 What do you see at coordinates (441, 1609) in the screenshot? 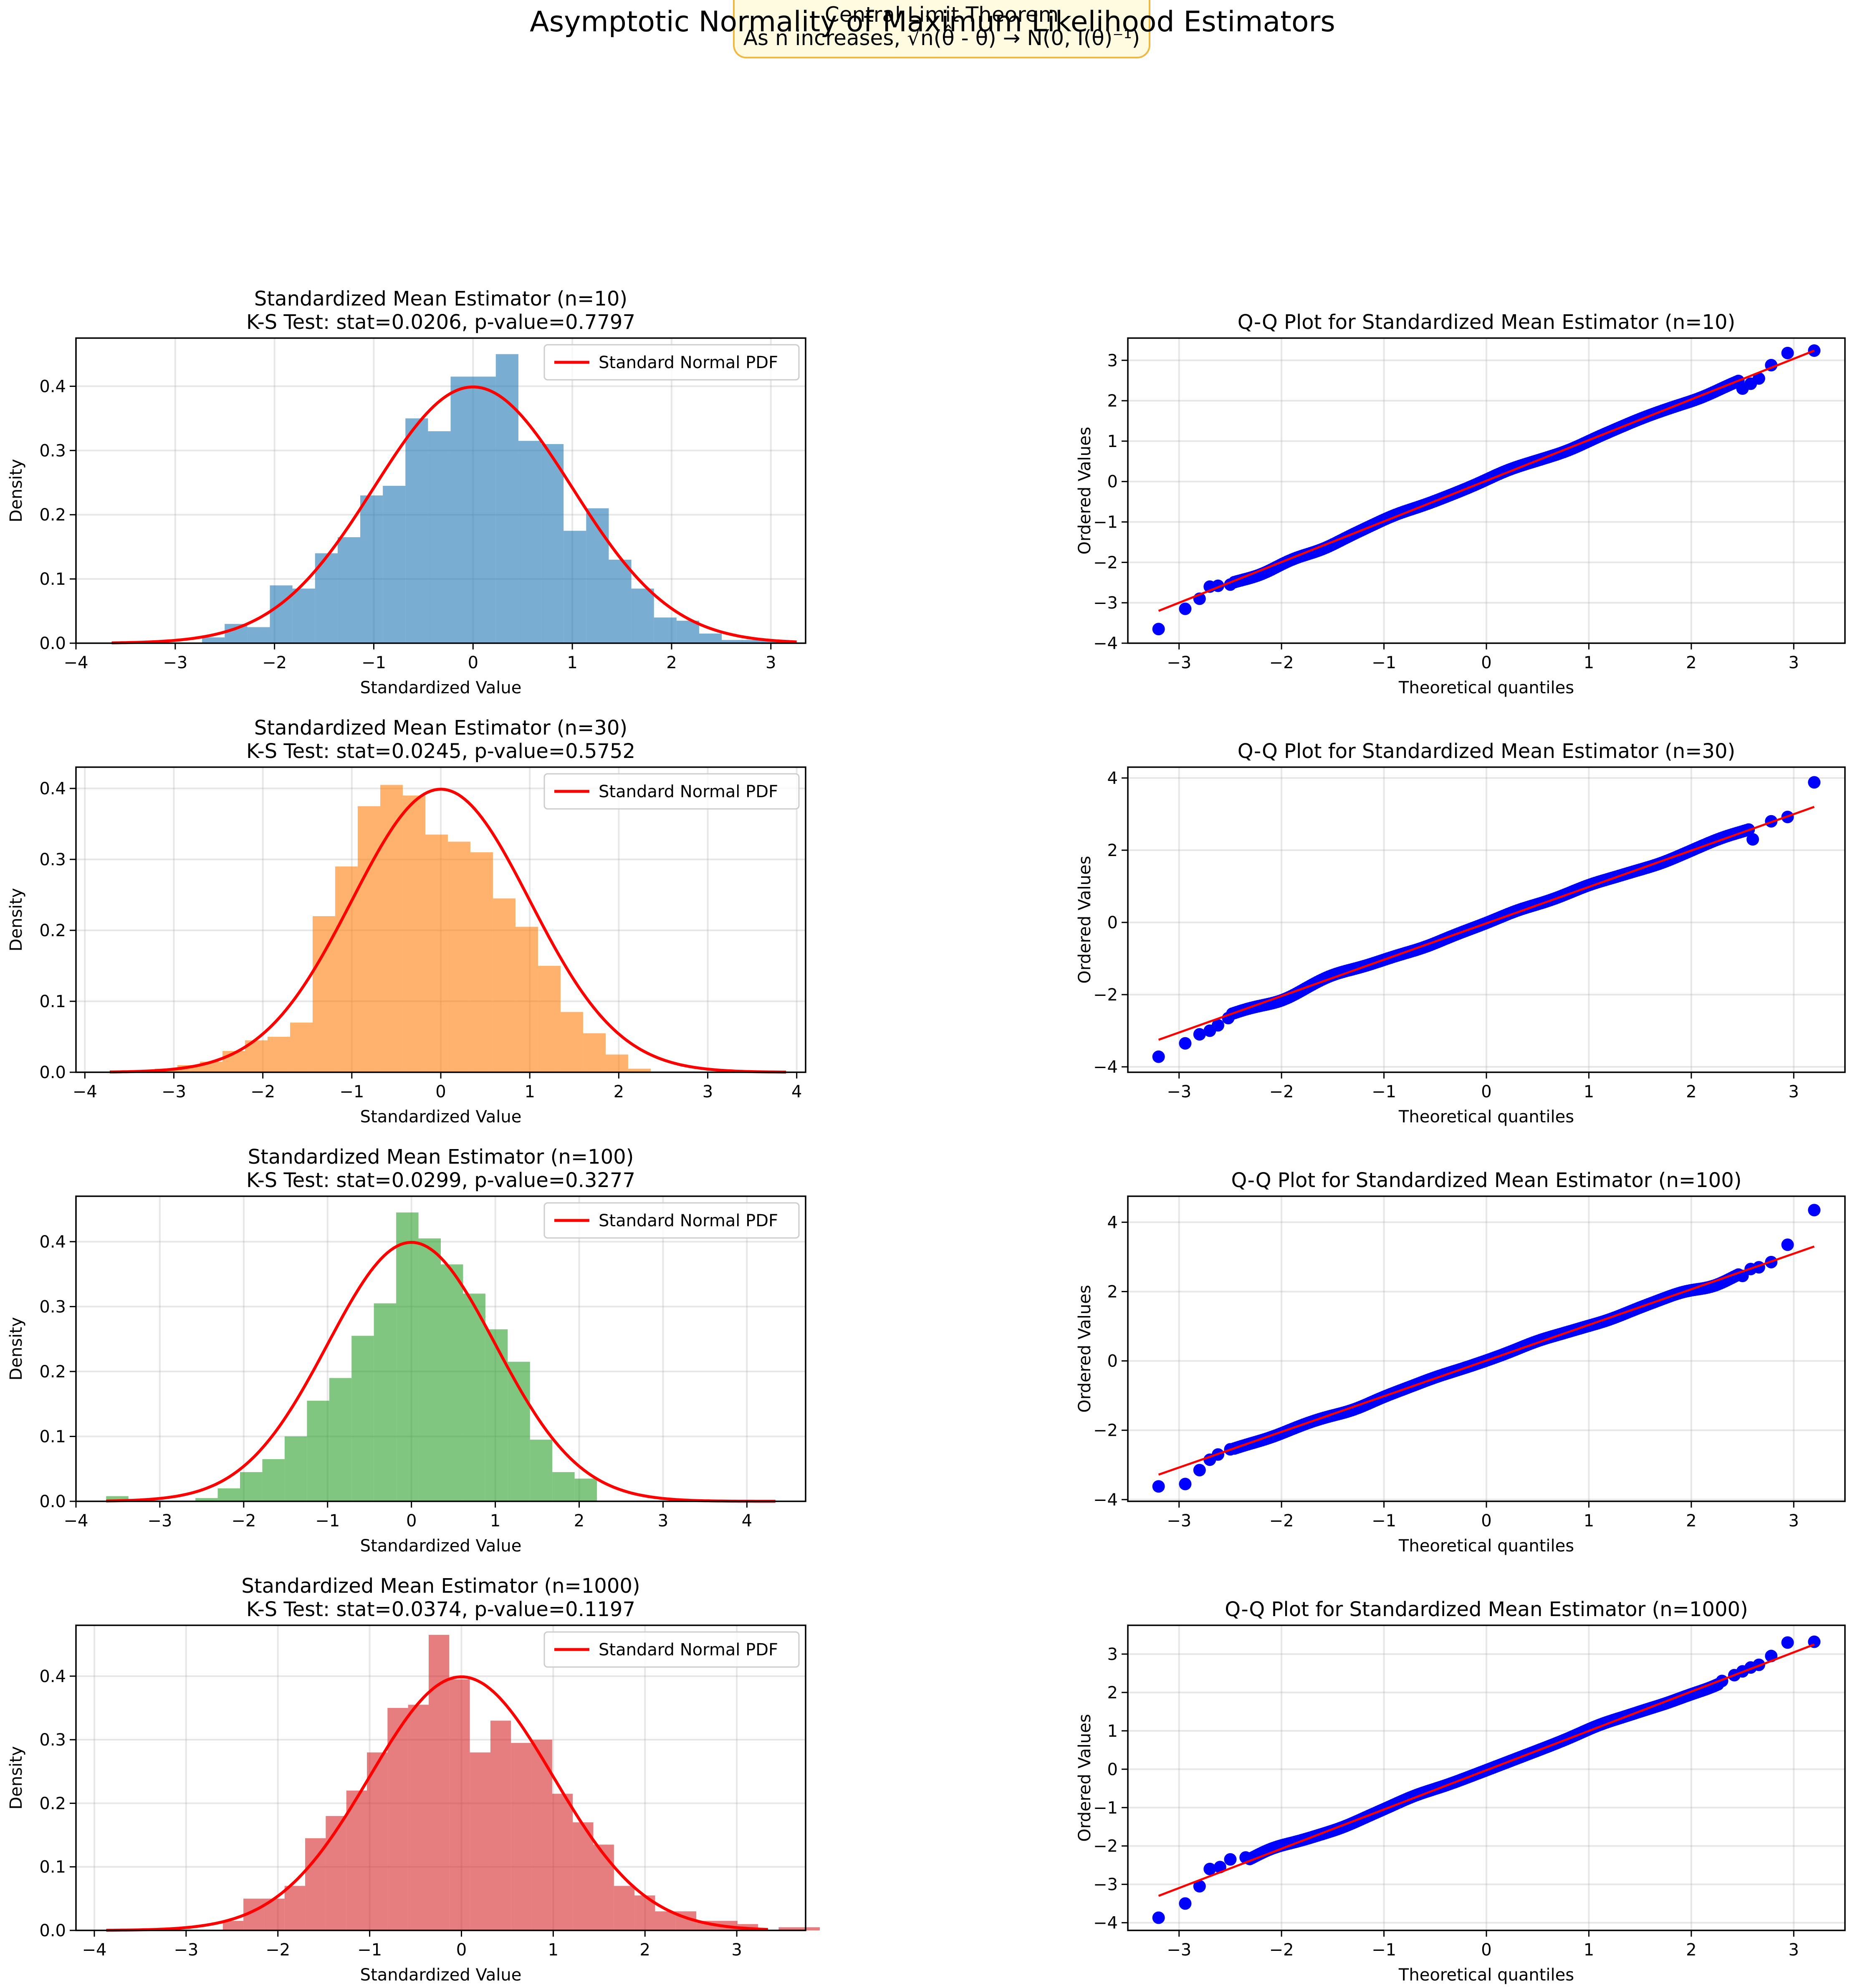
I see `ks-test-result: K-S Test: stat=0.0374, p-value=0.1197` at bounding box center [441, 1609].